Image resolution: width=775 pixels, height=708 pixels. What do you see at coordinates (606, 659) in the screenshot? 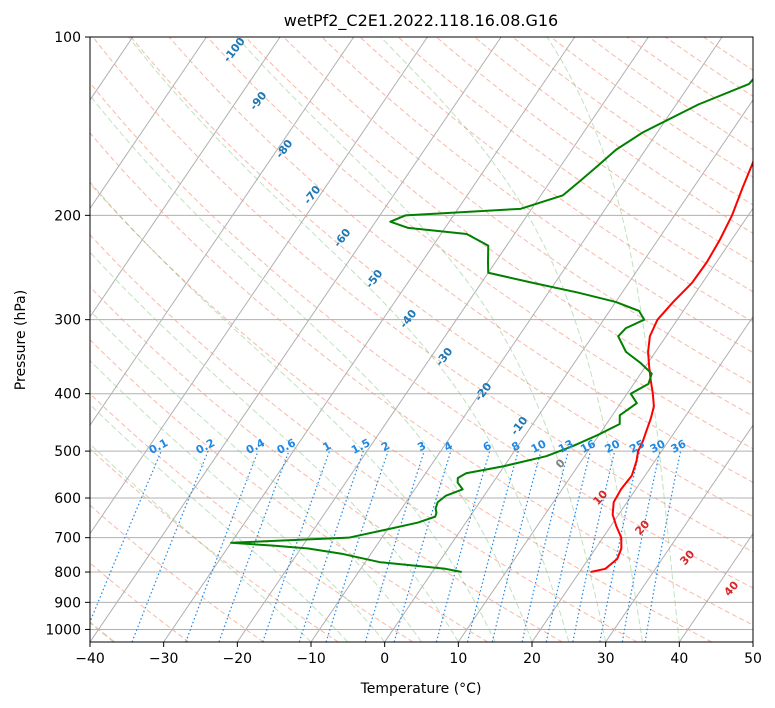
I see `x-tick-label: 30` at bounding box center [606, 659].